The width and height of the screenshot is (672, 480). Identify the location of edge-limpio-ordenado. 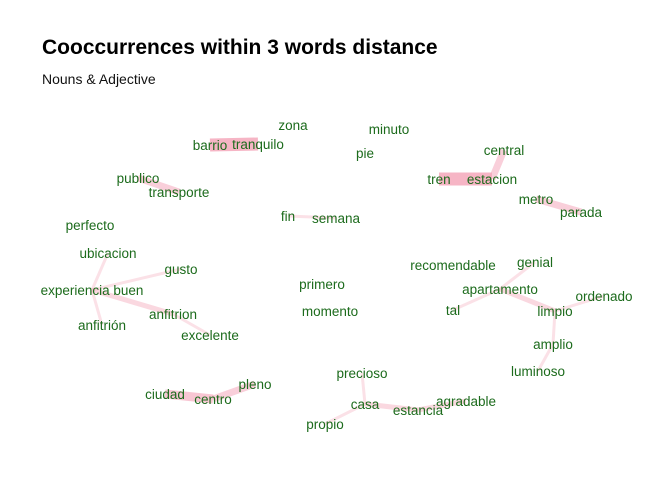
(579, 303).